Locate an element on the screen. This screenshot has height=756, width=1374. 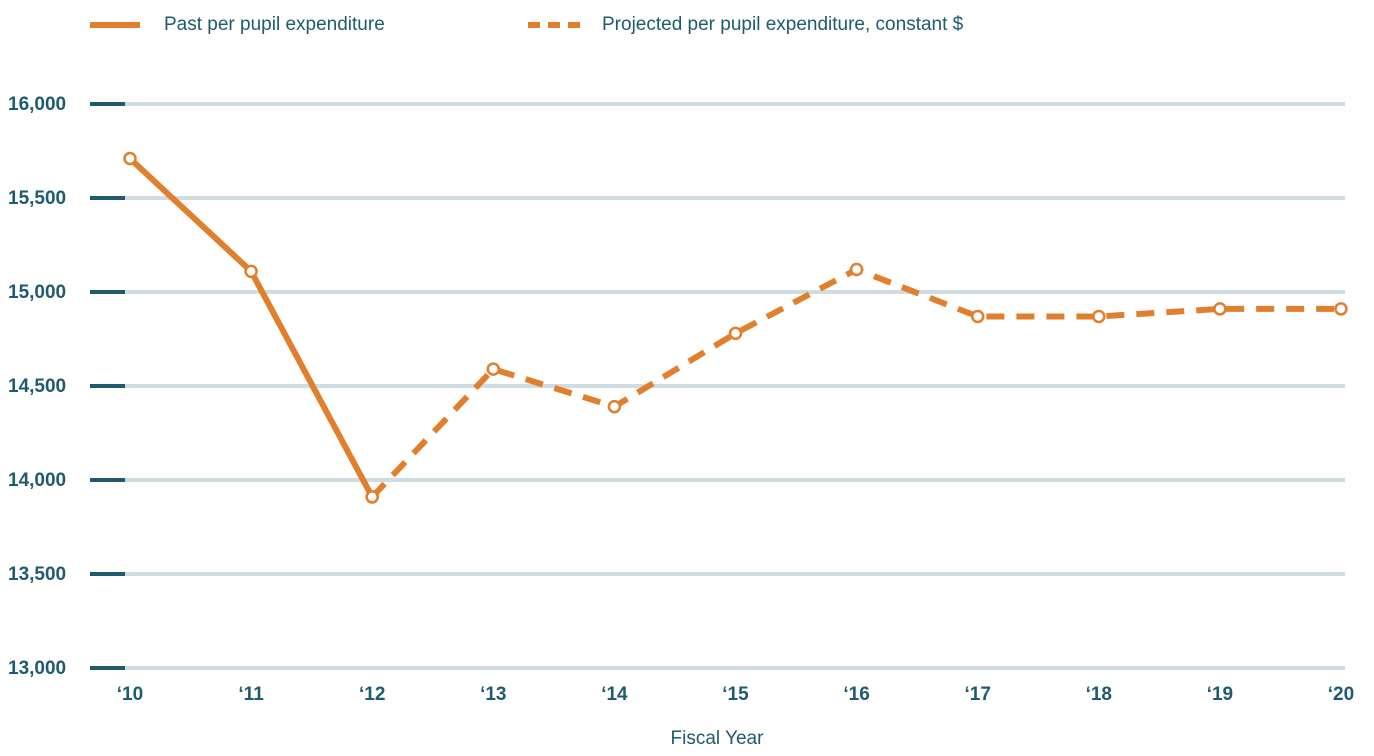
x-tick-label: ‘17 is located at coordinates (977, 694).